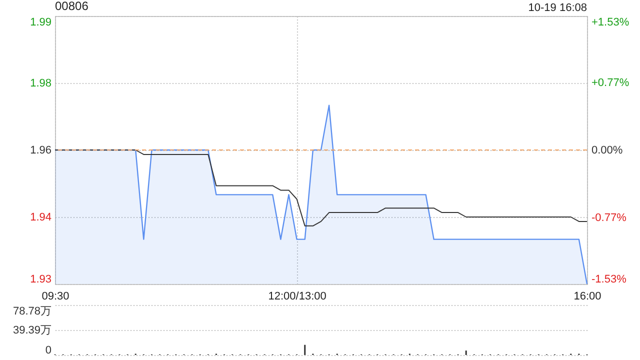 This screenshot has width=640, height=360. I want to click on text: 10-19 16:08, so click(557, 8).